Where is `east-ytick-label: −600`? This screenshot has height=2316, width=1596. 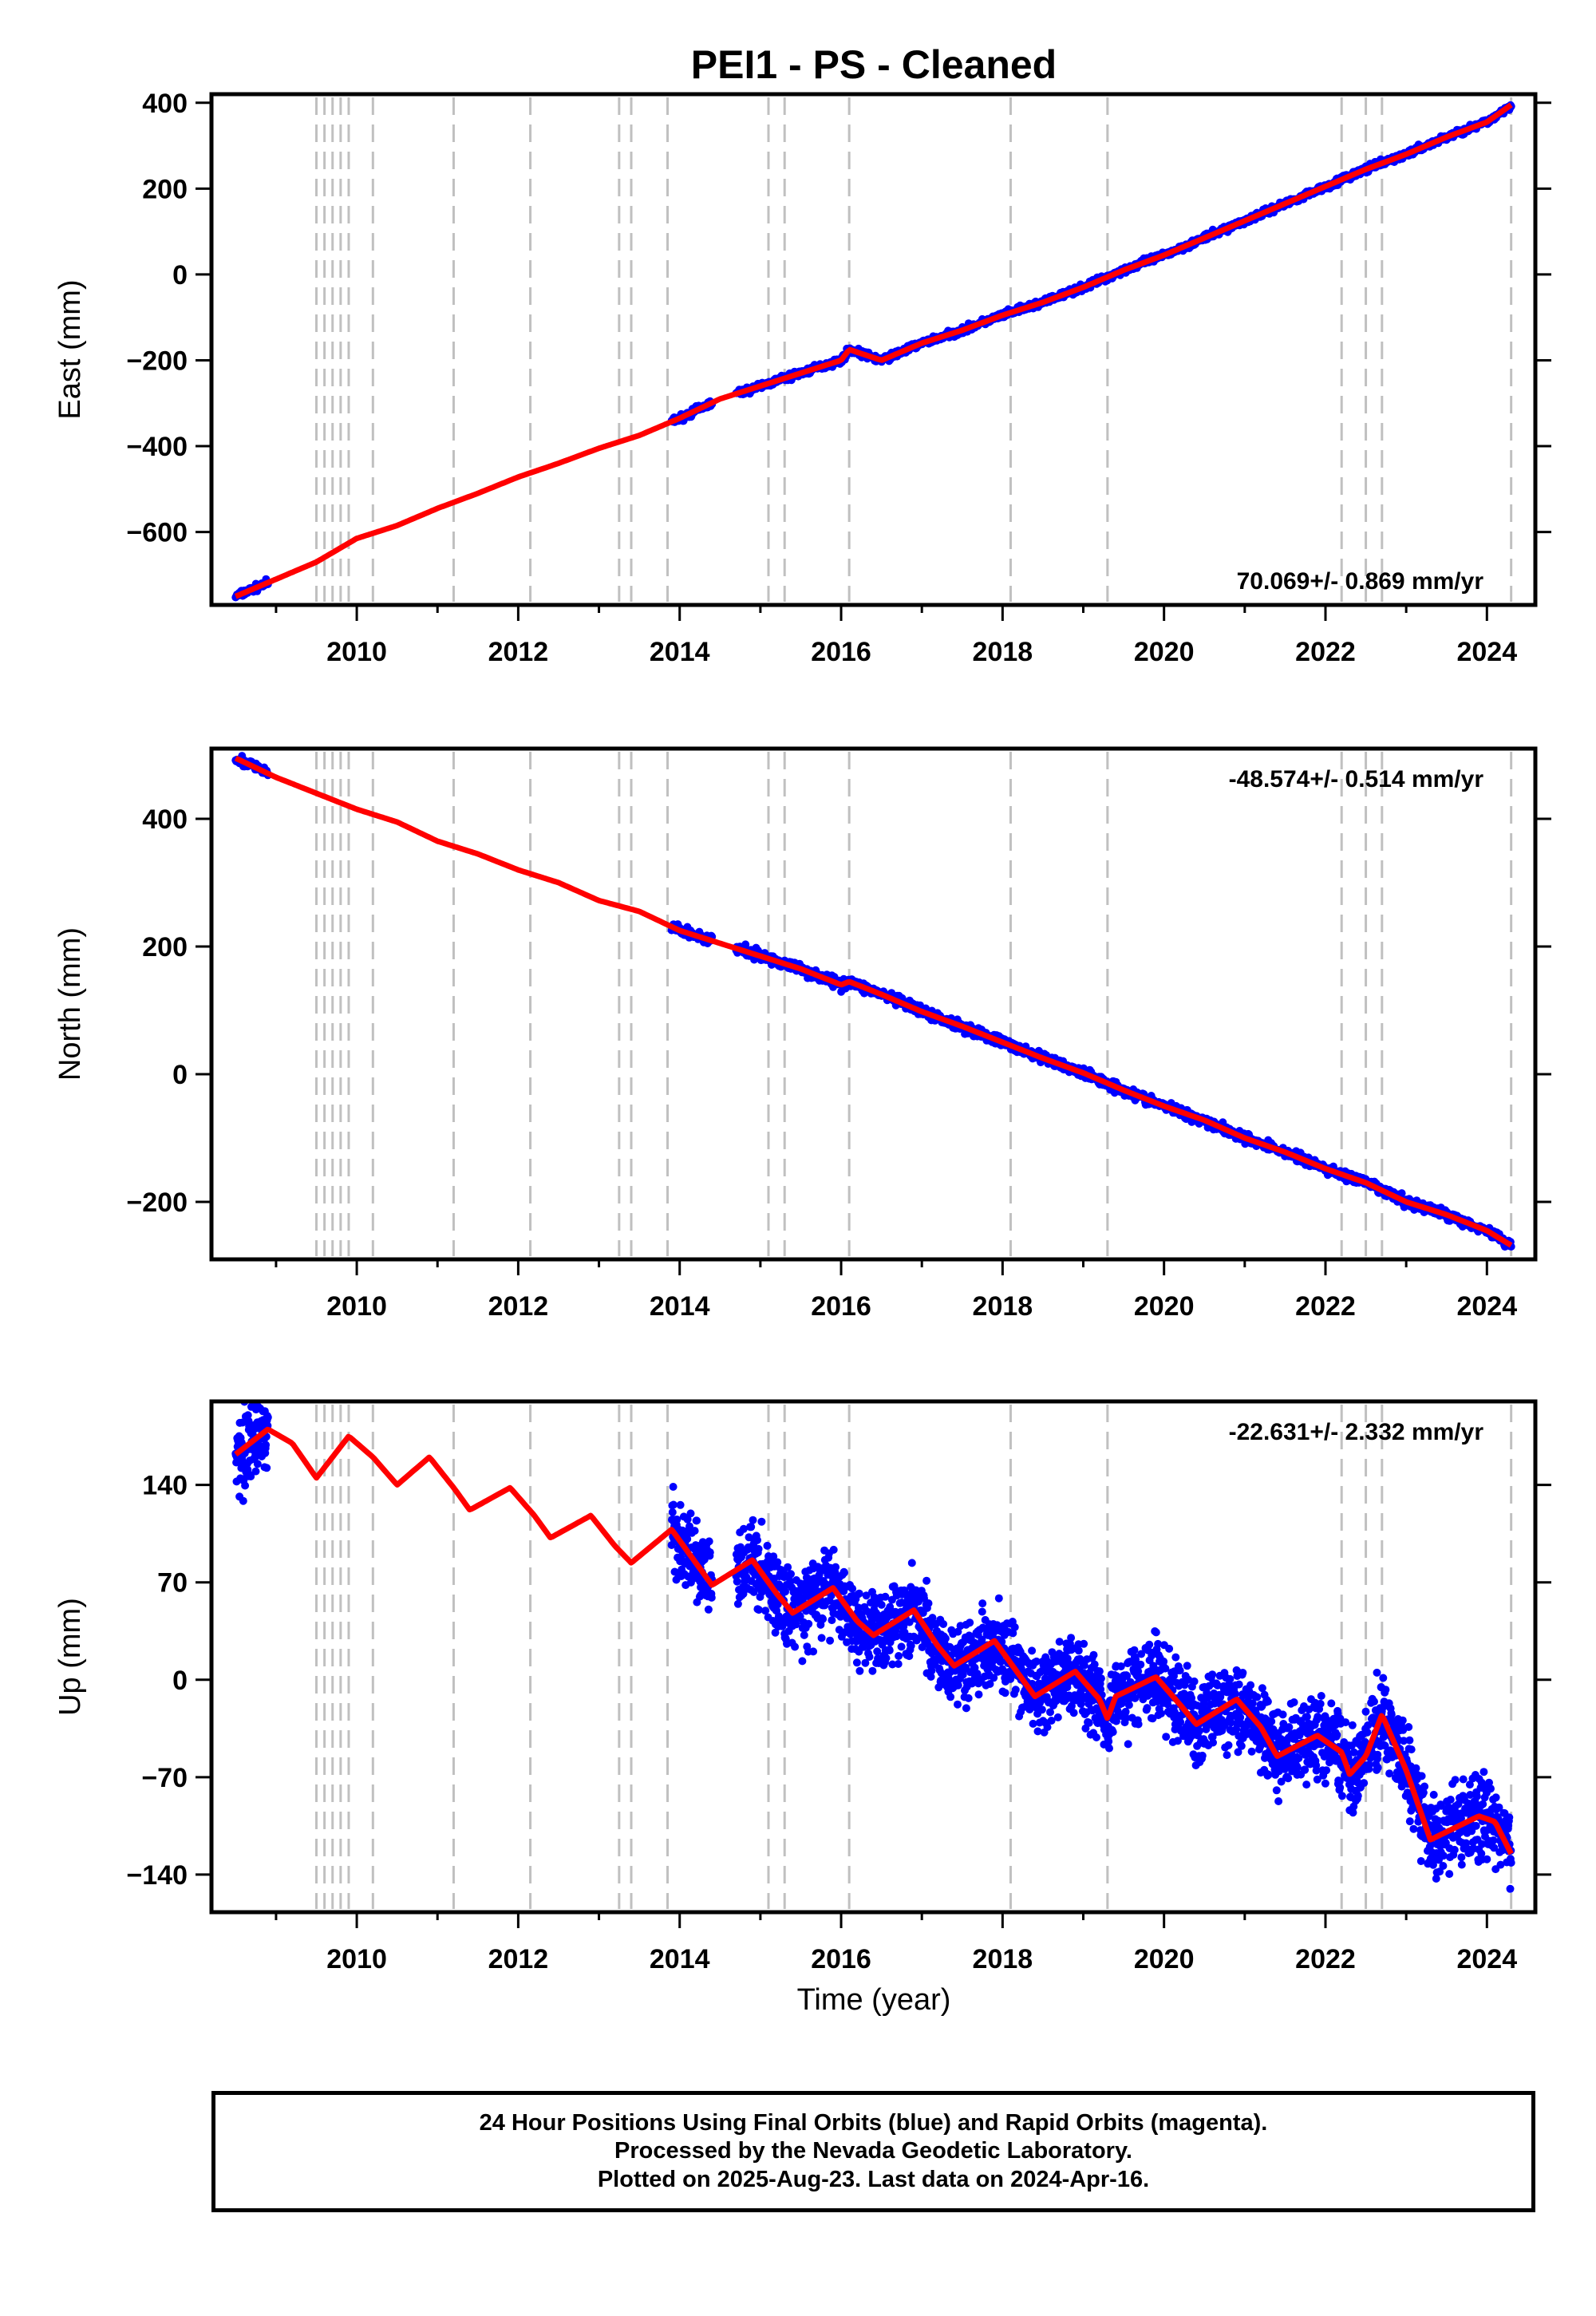
east-ytick-label: −600 is located at coordinates (157, 533).